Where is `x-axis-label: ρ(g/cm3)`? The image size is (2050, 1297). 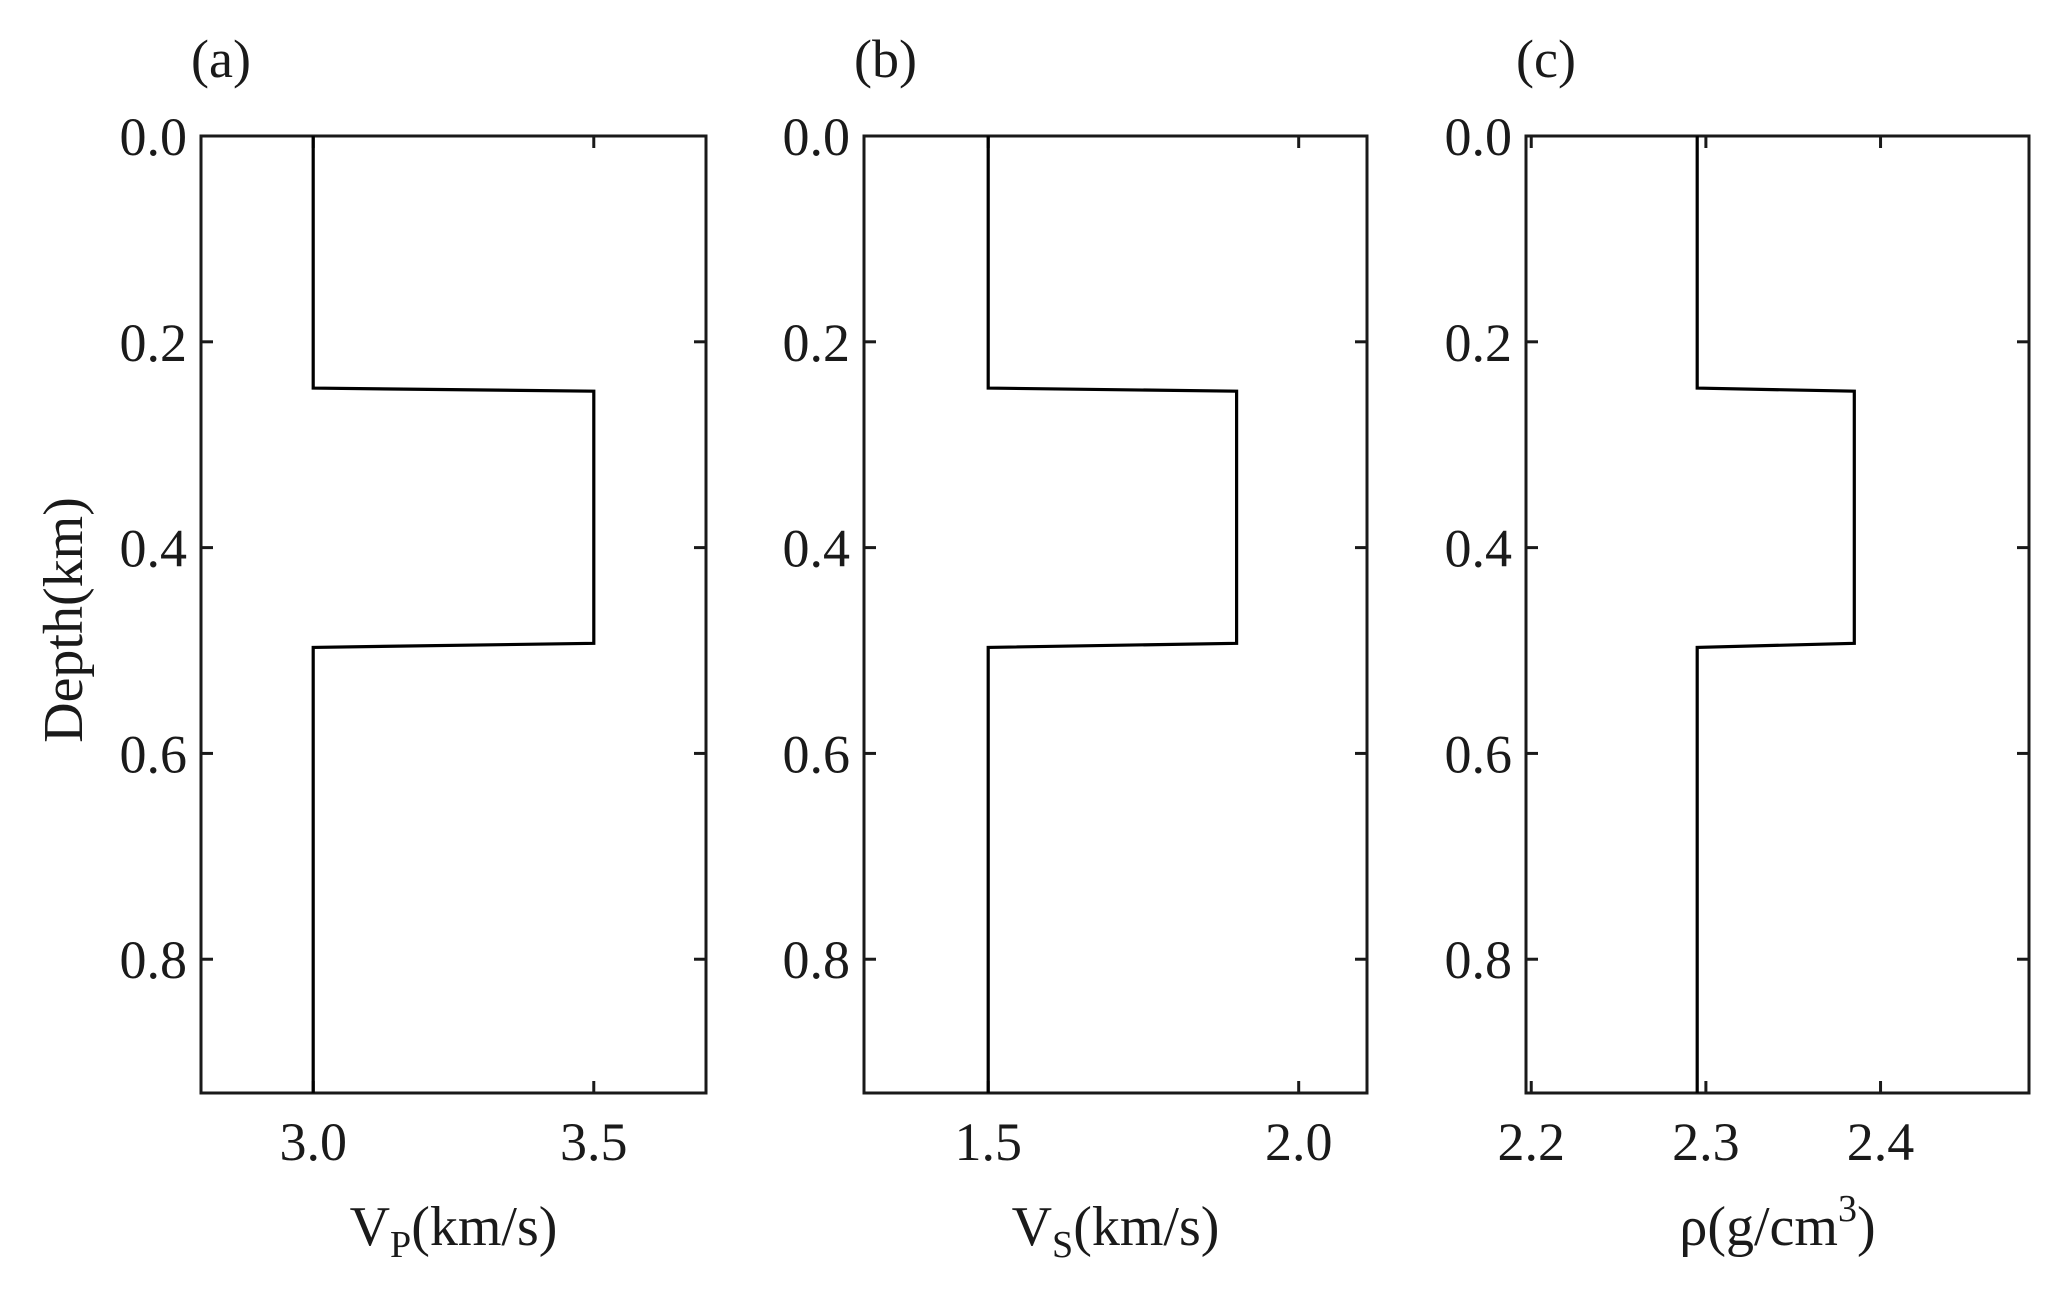
x-axis-label: ρ(g/cm3) is located at coordinates (1777, 1223).